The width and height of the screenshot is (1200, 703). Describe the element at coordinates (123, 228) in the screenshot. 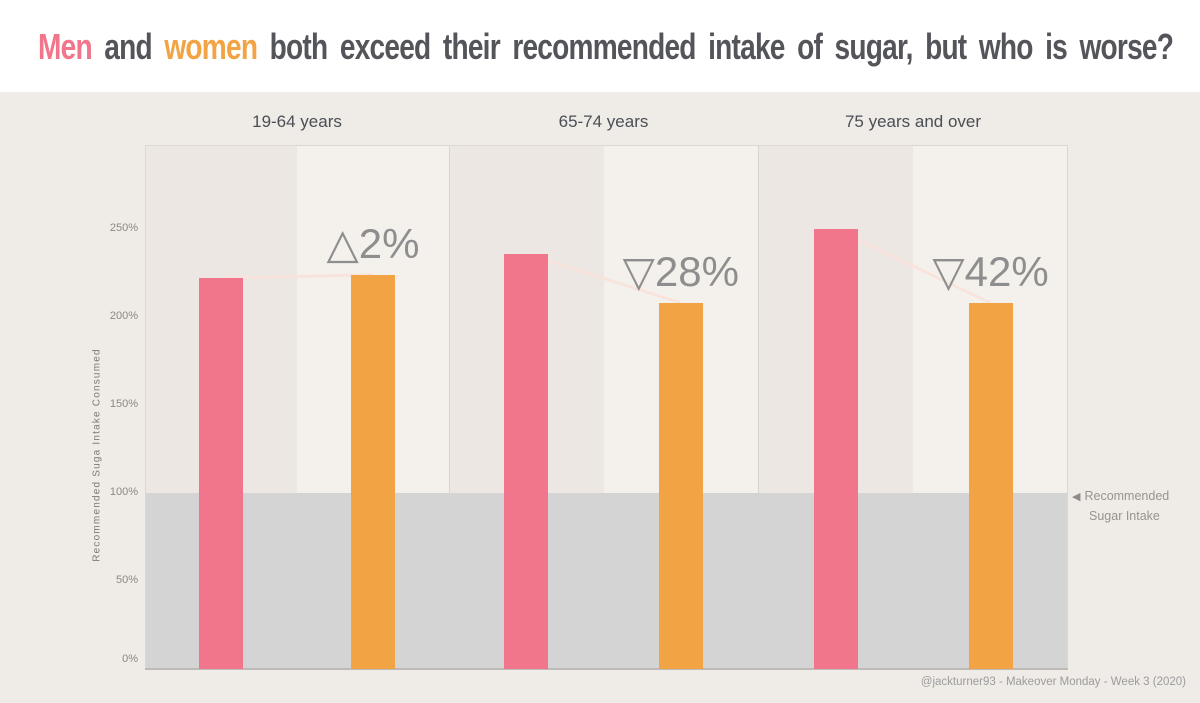

I see `y-tick-label: 250%` at that location.